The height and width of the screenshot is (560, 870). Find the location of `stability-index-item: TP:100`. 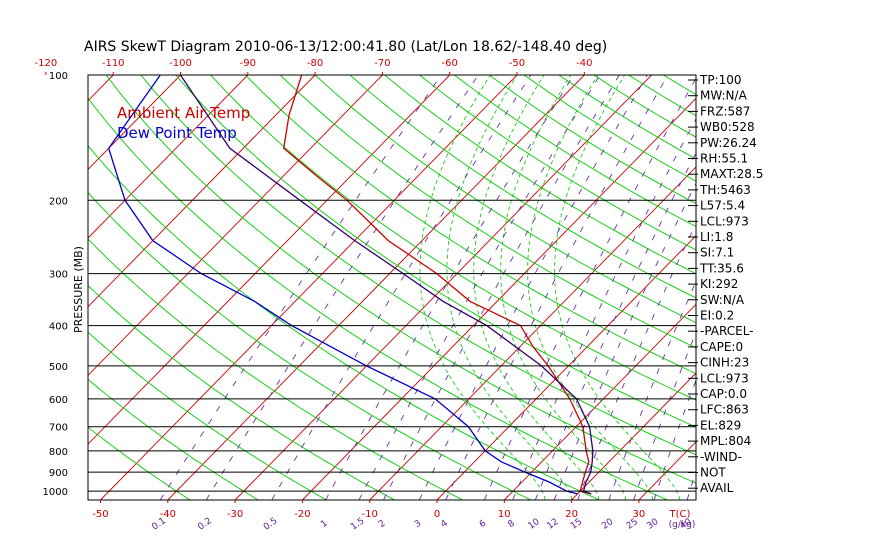

stability-index-item: TP:100 is located at coordinates (720, 80).